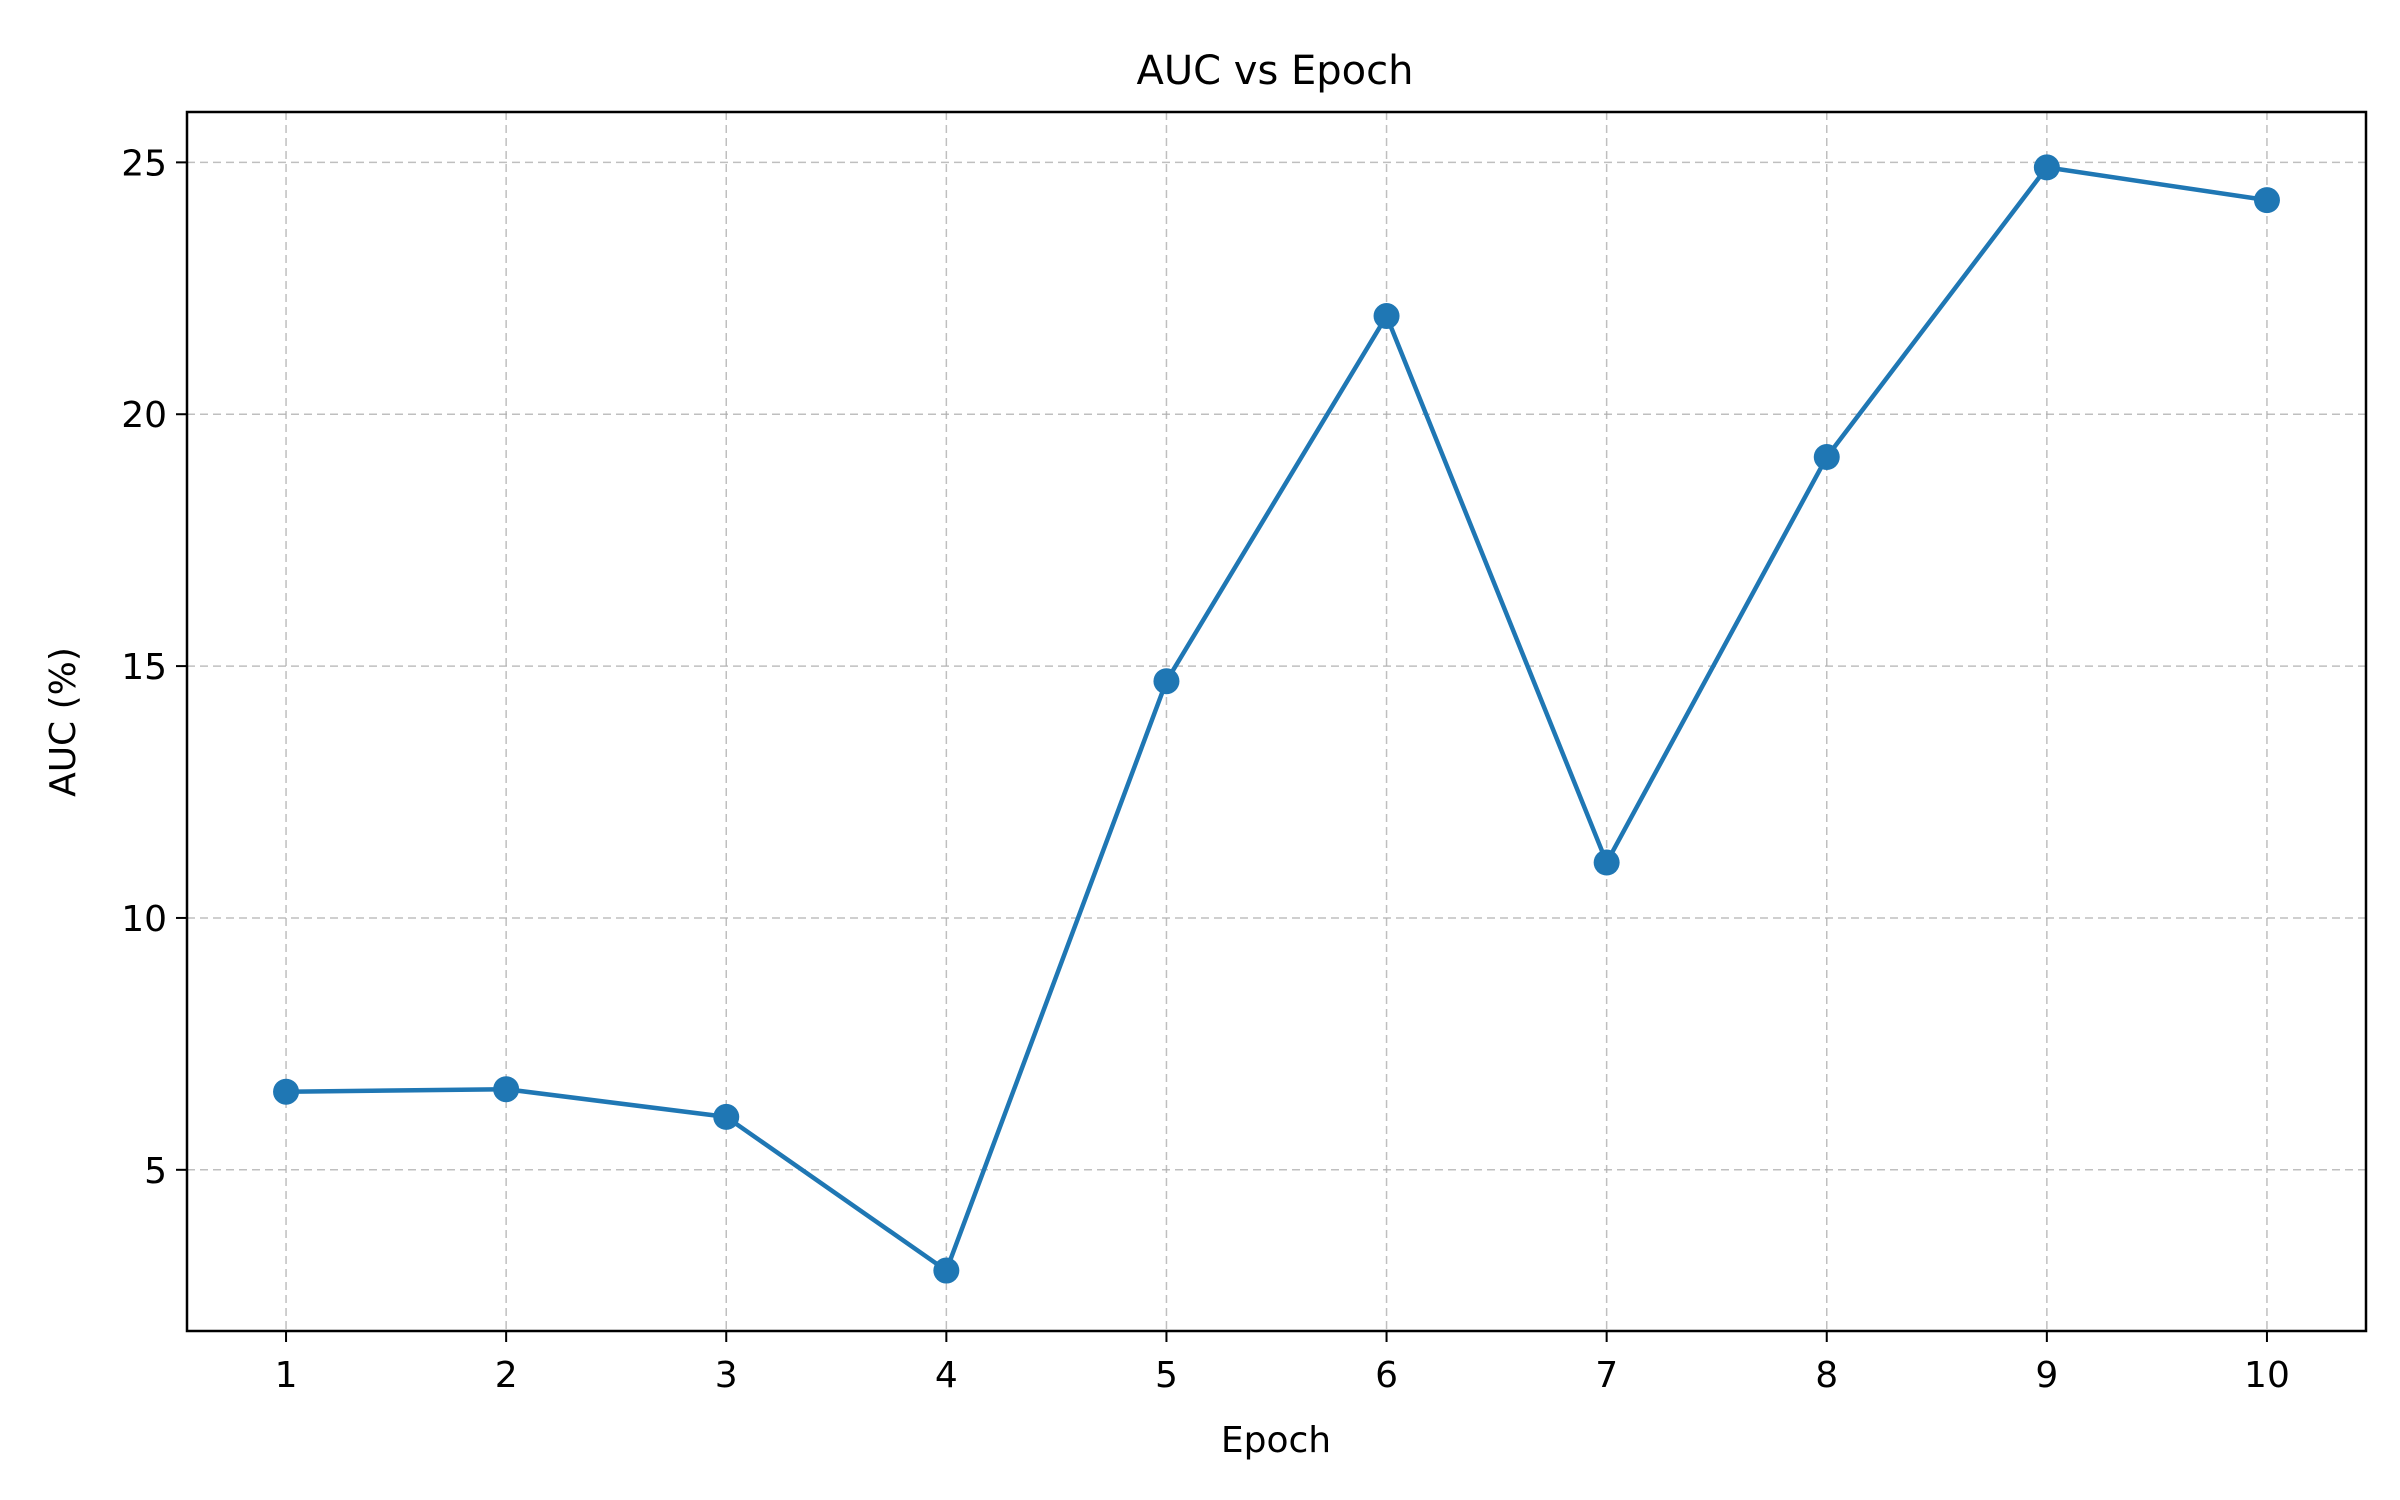 This screenshot has width=2400, height=1500. I want to click on chart-title: AUC vs Epoch, so click(1275, 71).